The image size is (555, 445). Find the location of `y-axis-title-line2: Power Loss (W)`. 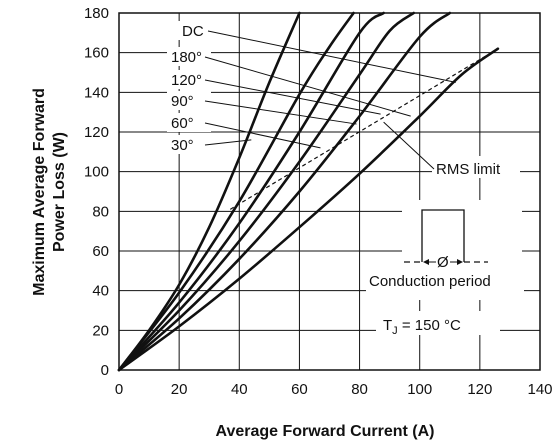

y-axis-title-line2: Power Loss (W) is located at coordinates (59, 192).